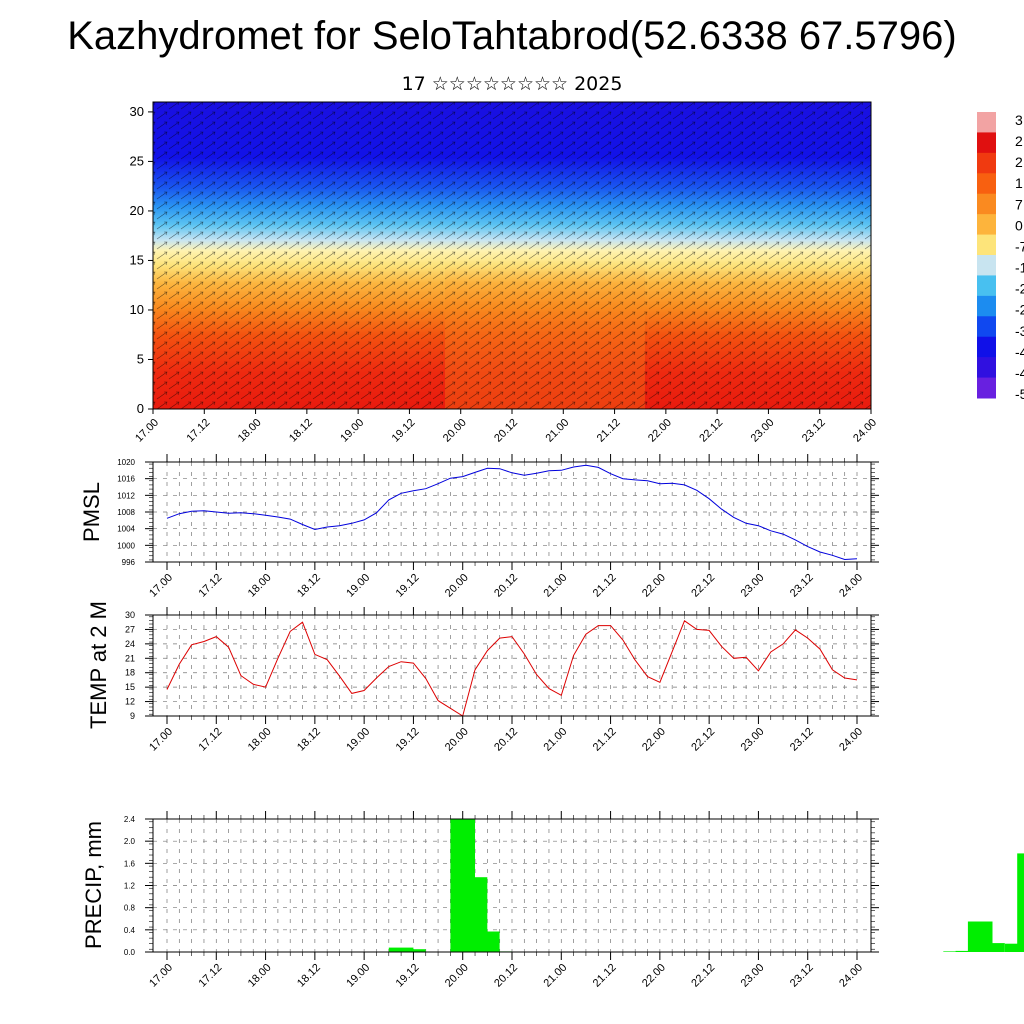  Describe the element at coordinates (137, 309) in the screenshot. I see `heatmap-ytick-label: 10` at that location.